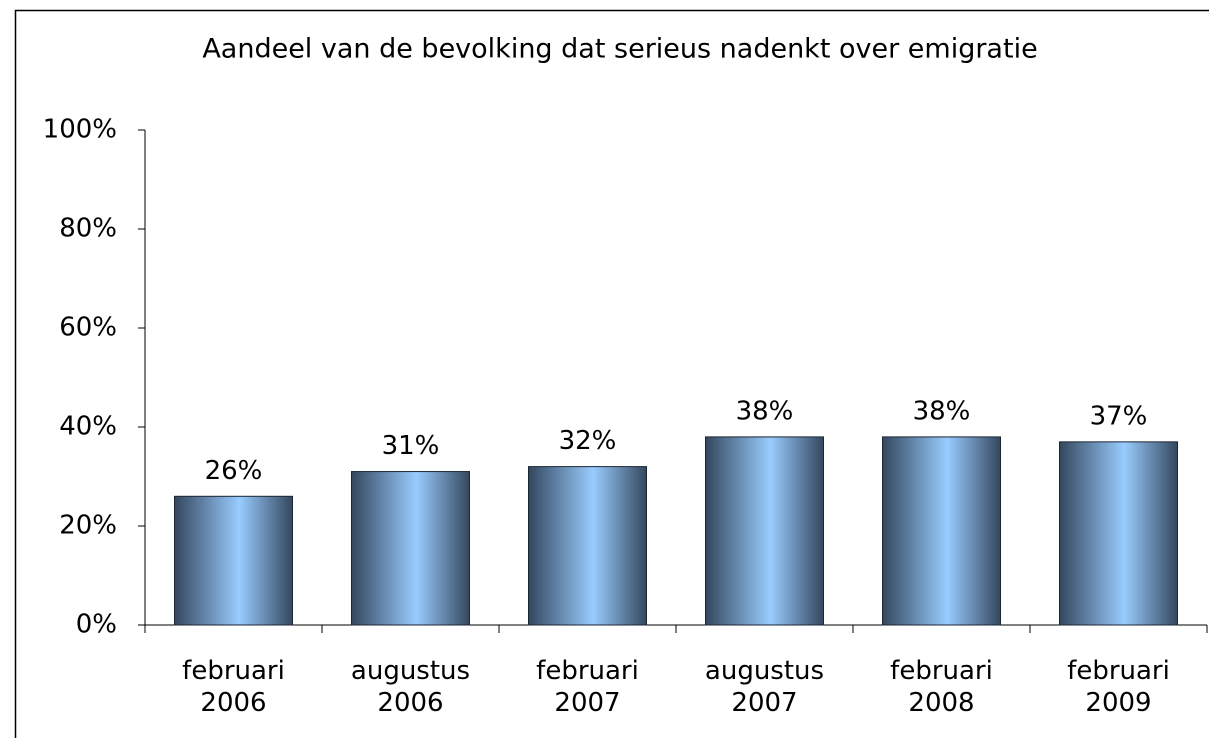 This screenshot has height=738, width=1209. What do you see at coordinates (587, 687) in the screenshot?
I see `x-tick-label: februari 2007` at bounding box center [587, 687].